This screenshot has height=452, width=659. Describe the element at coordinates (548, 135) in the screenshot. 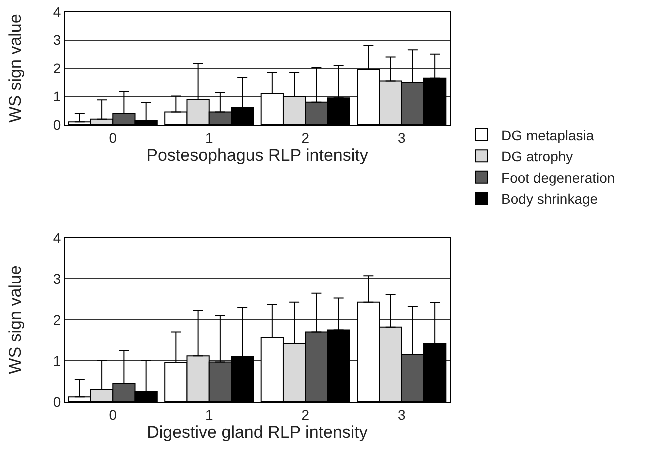

I see `legend-label: DG metaplasia` at that location.